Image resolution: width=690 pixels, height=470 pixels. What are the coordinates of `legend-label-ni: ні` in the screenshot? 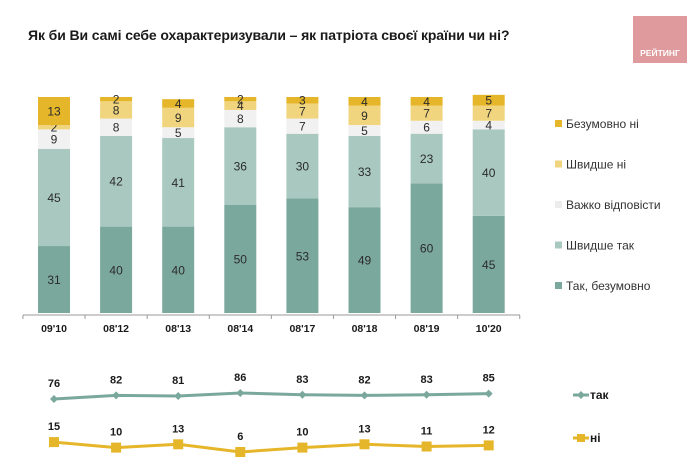 It's located at (595, 438).